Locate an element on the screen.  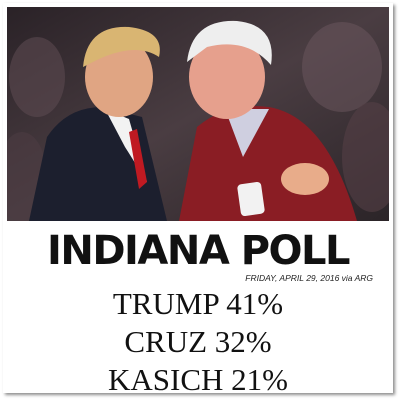
poll-date-line: FRIDAY, APRIL 29, 2016 via ARG is located at coordinates (309, 278).